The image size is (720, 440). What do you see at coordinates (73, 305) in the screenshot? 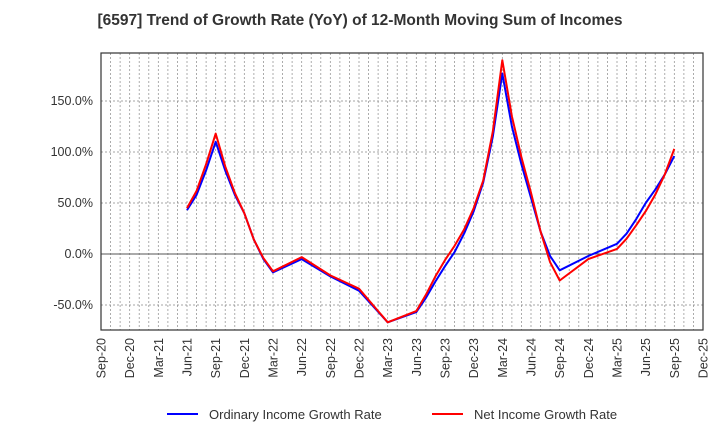
I see `y-tick-label: -50.0%` at bounding box center [73, 305].